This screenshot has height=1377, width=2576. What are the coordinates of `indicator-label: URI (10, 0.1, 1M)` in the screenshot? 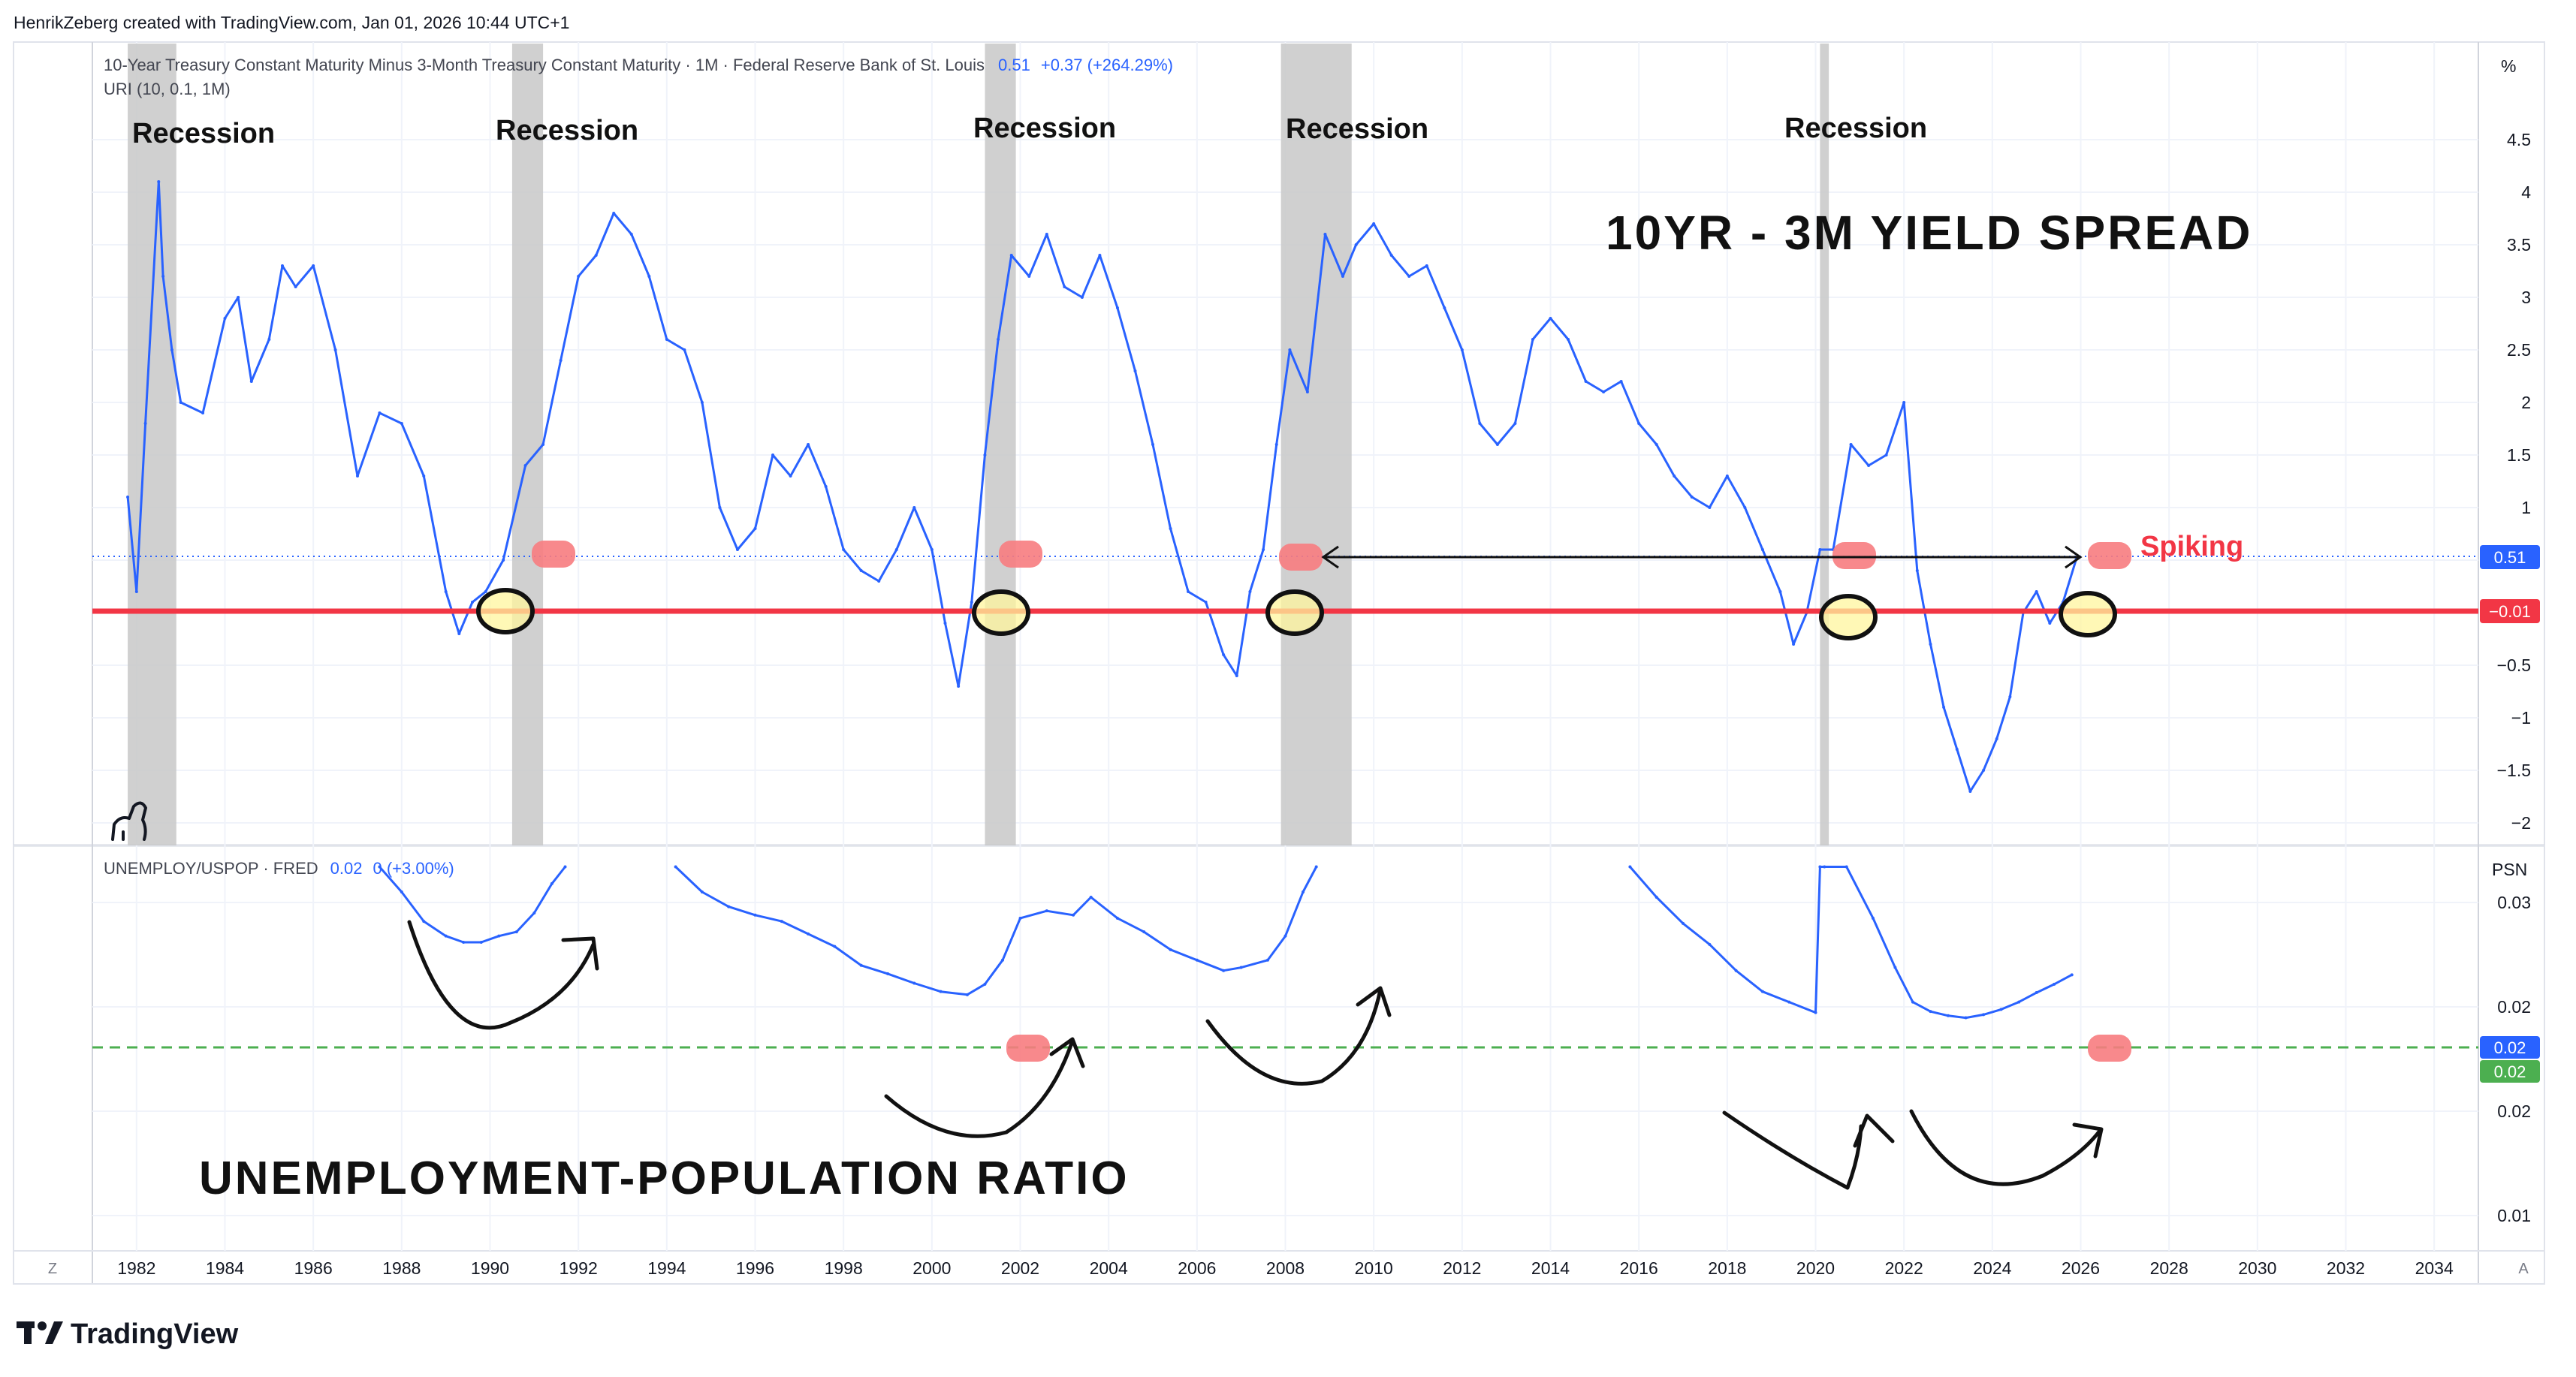 It's located at (168, 89).